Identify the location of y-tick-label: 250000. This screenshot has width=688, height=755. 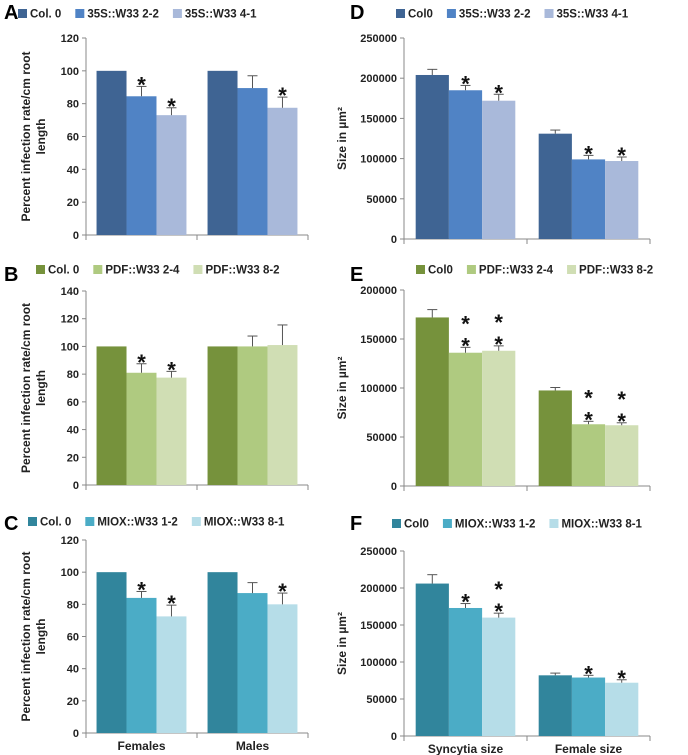
(378, 39).